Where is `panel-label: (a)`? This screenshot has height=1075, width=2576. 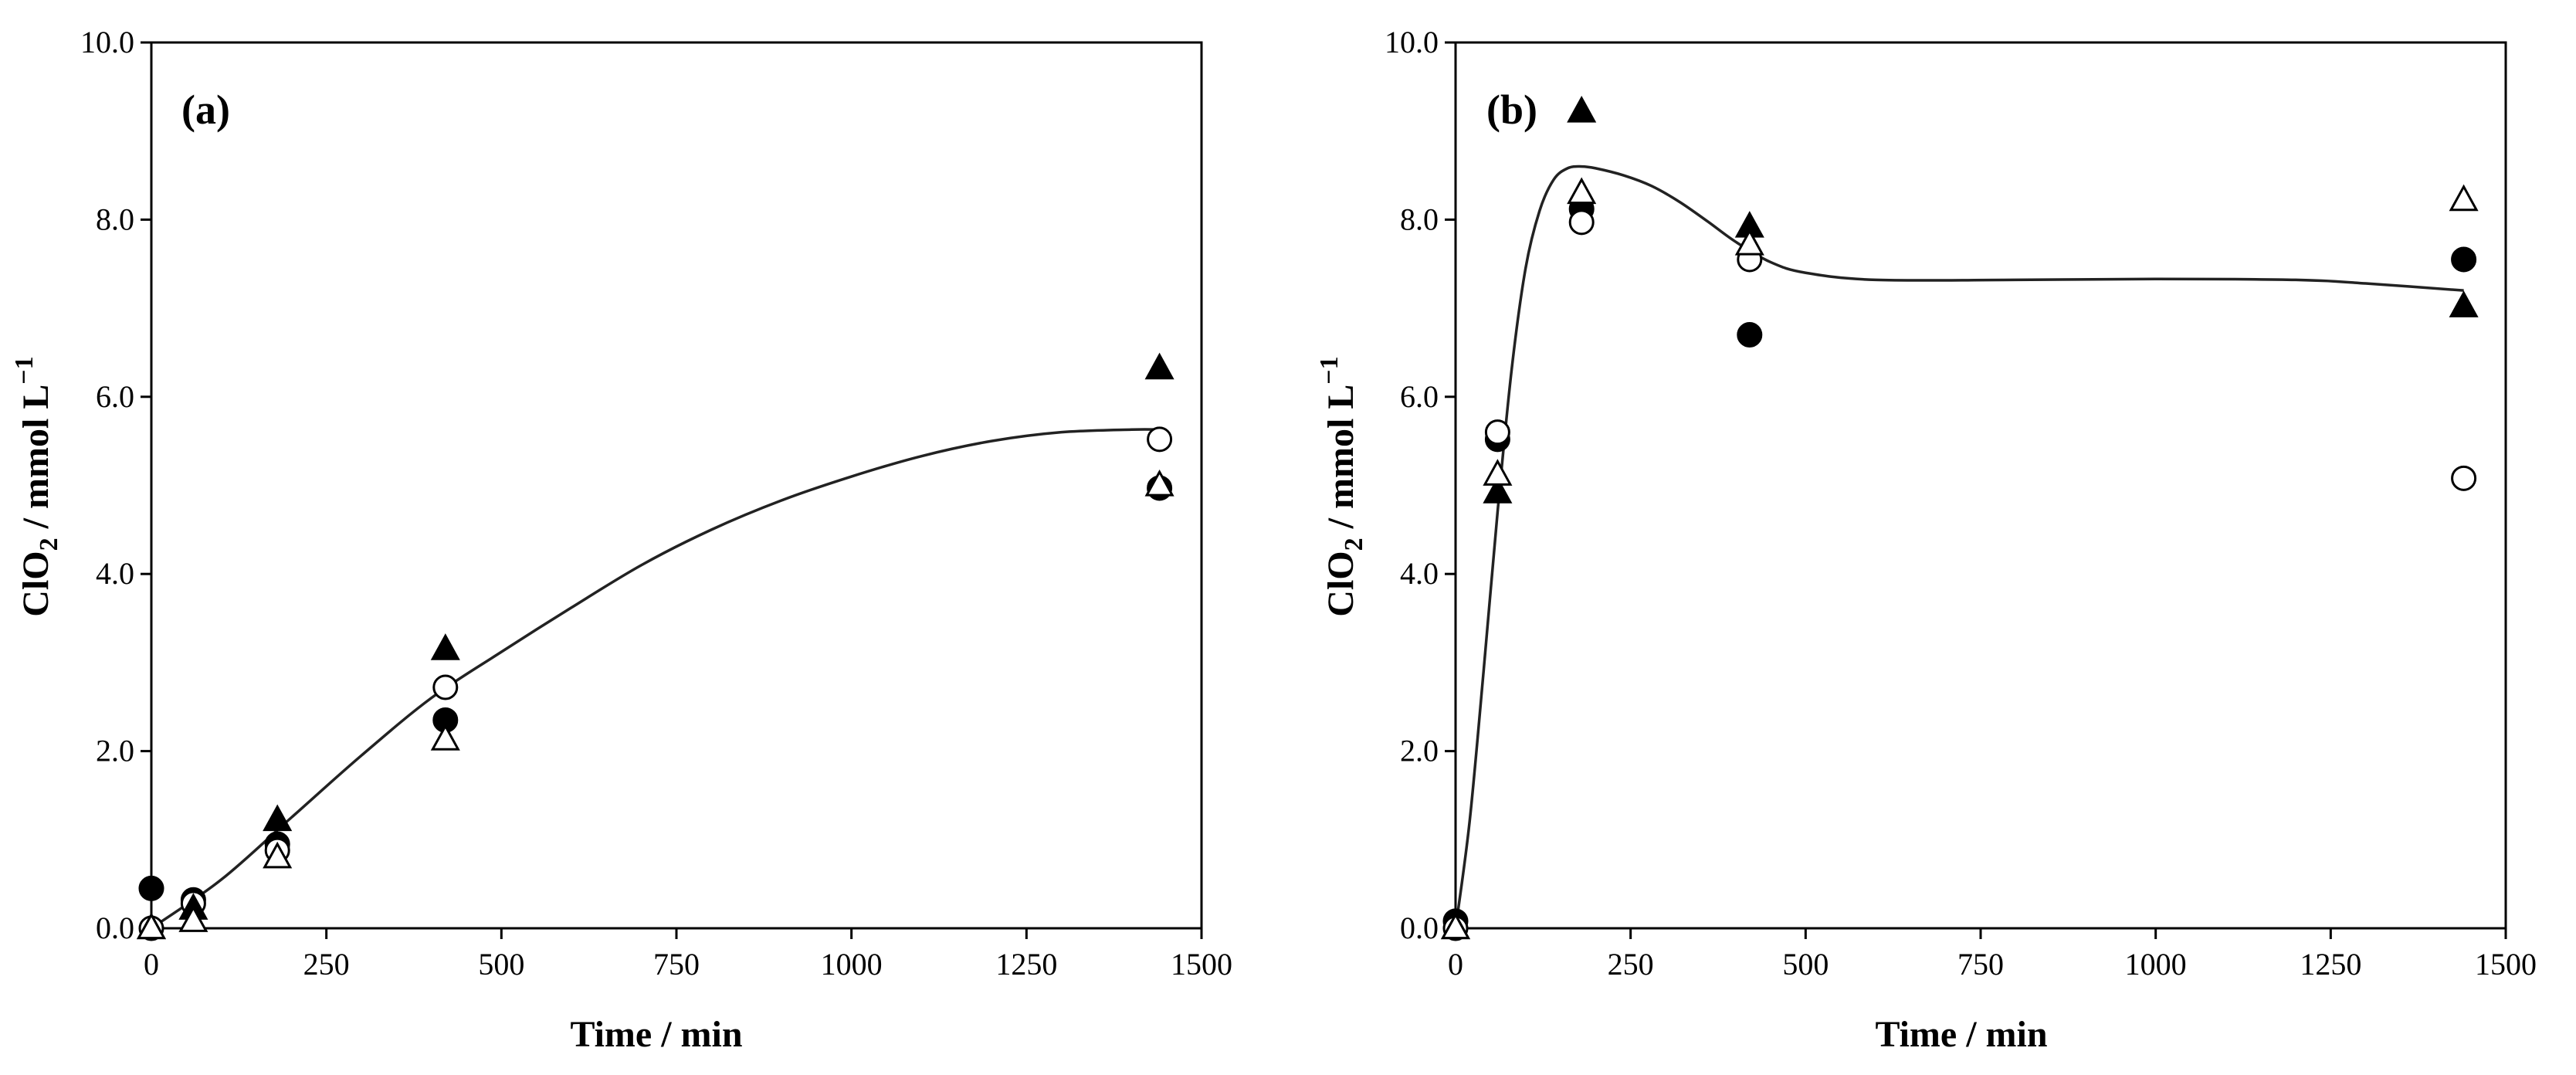 panel-label: (a) is located at coordinates (205, 110).